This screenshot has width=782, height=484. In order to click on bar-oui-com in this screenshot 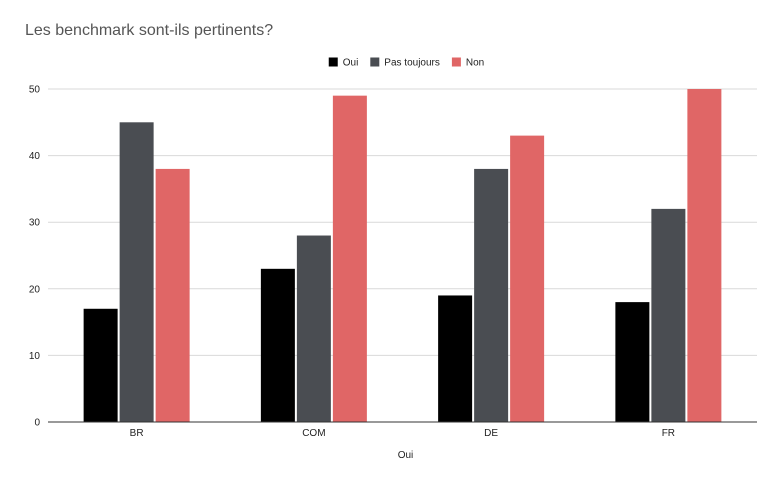, I will do `click(277, 345)`.